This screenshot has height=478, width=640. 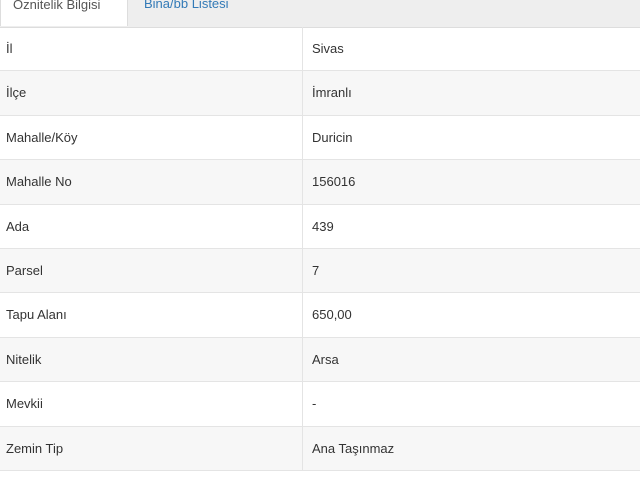 What do you see at coordinates (186, 5) in the screenshot?
I see `tab: Bina/bb Listesi` at bounding box center [186, 5].